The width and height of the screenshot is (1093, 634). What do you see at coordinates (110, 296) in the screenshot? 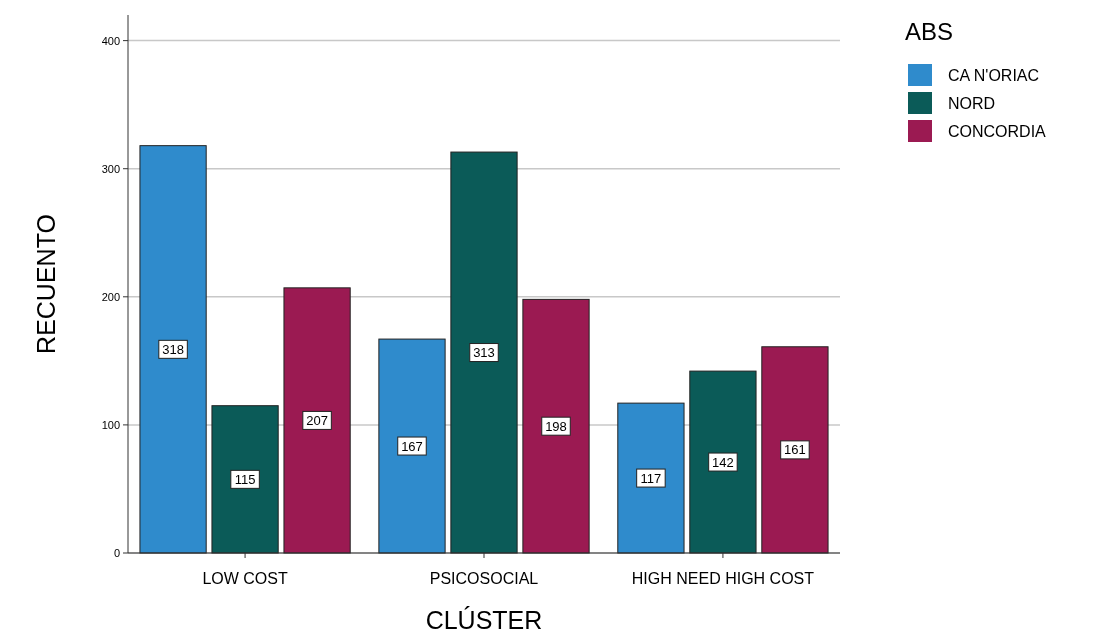
I see `y-tick-label: 200` at bounding box center [110, 296].